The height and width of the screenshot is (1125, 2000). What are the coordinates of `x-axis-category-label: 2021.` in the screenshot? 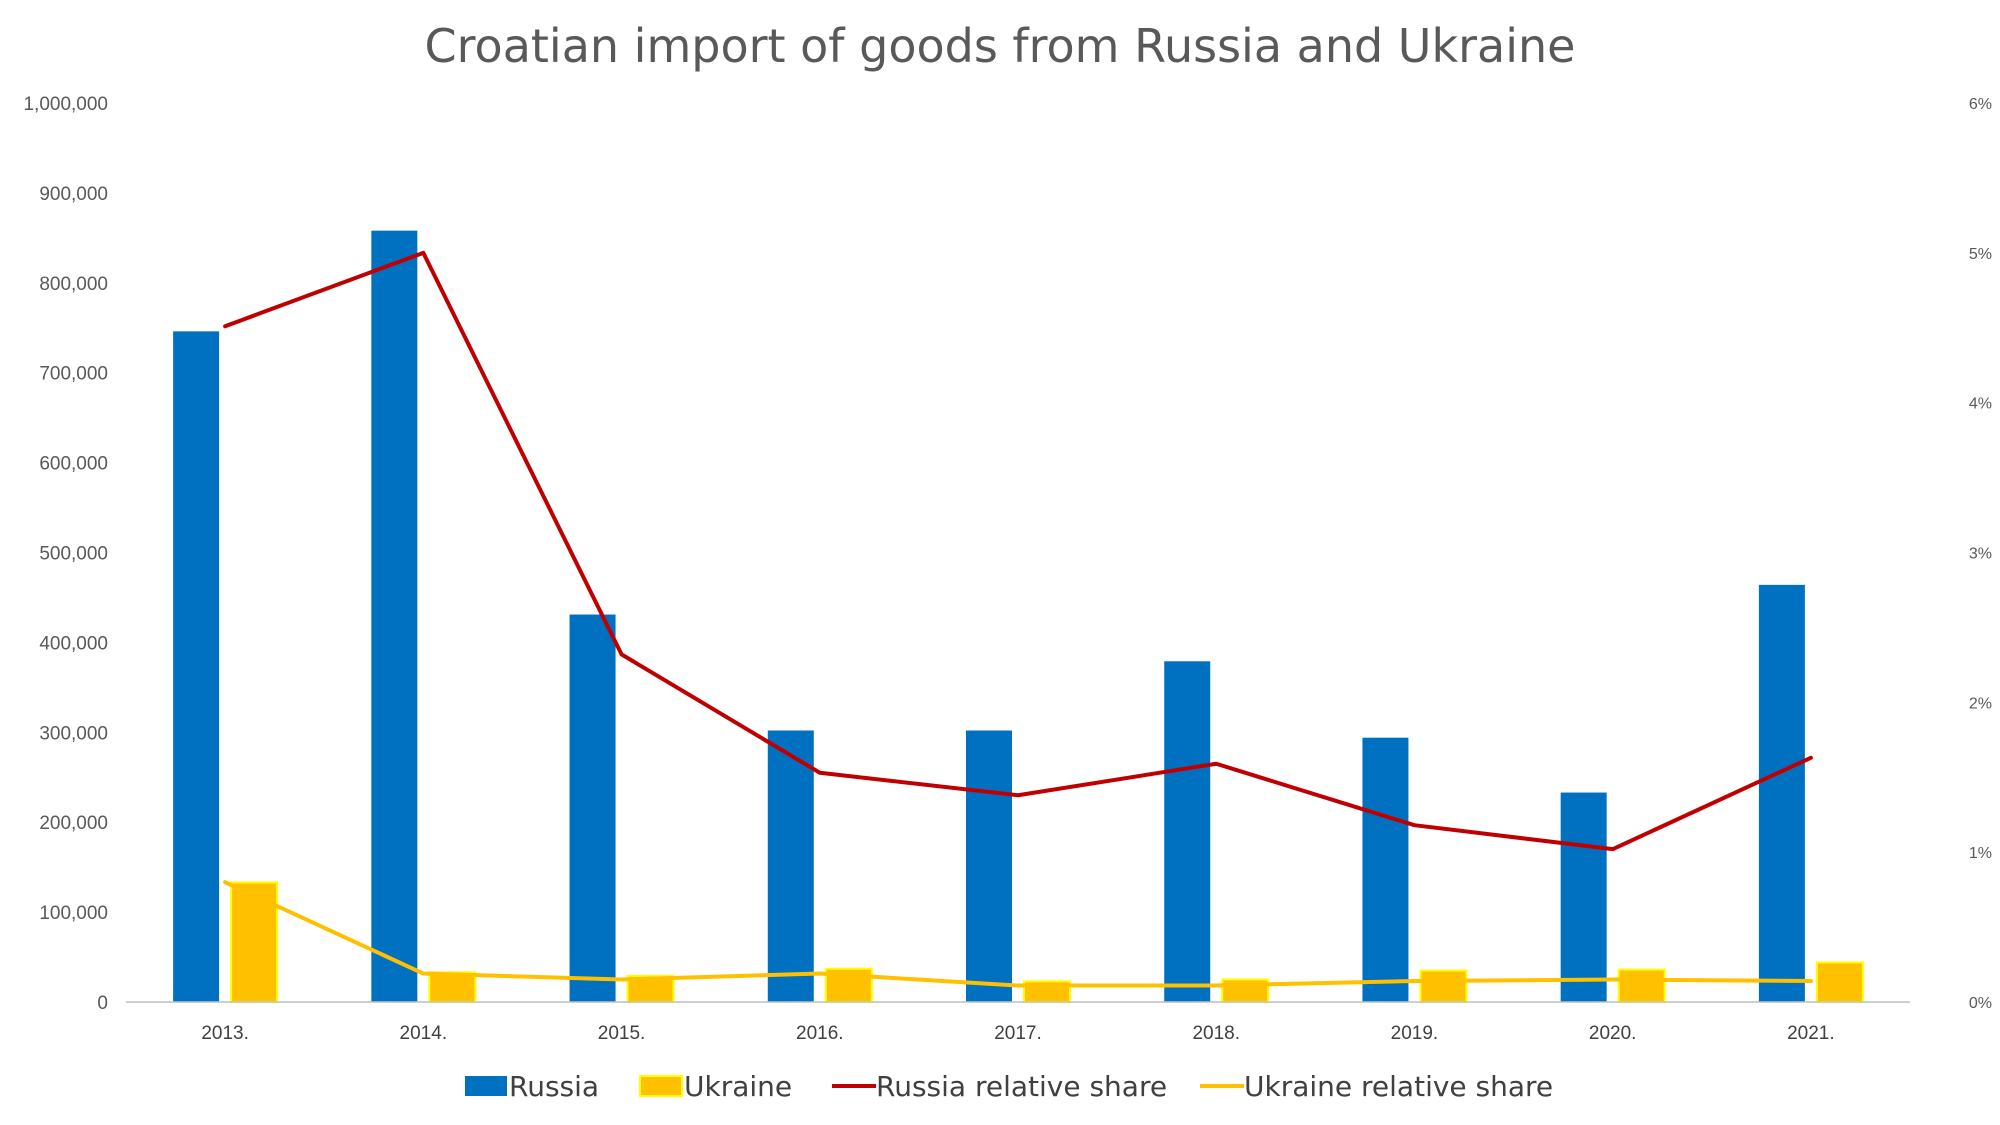 It's located at (1811, 1033).